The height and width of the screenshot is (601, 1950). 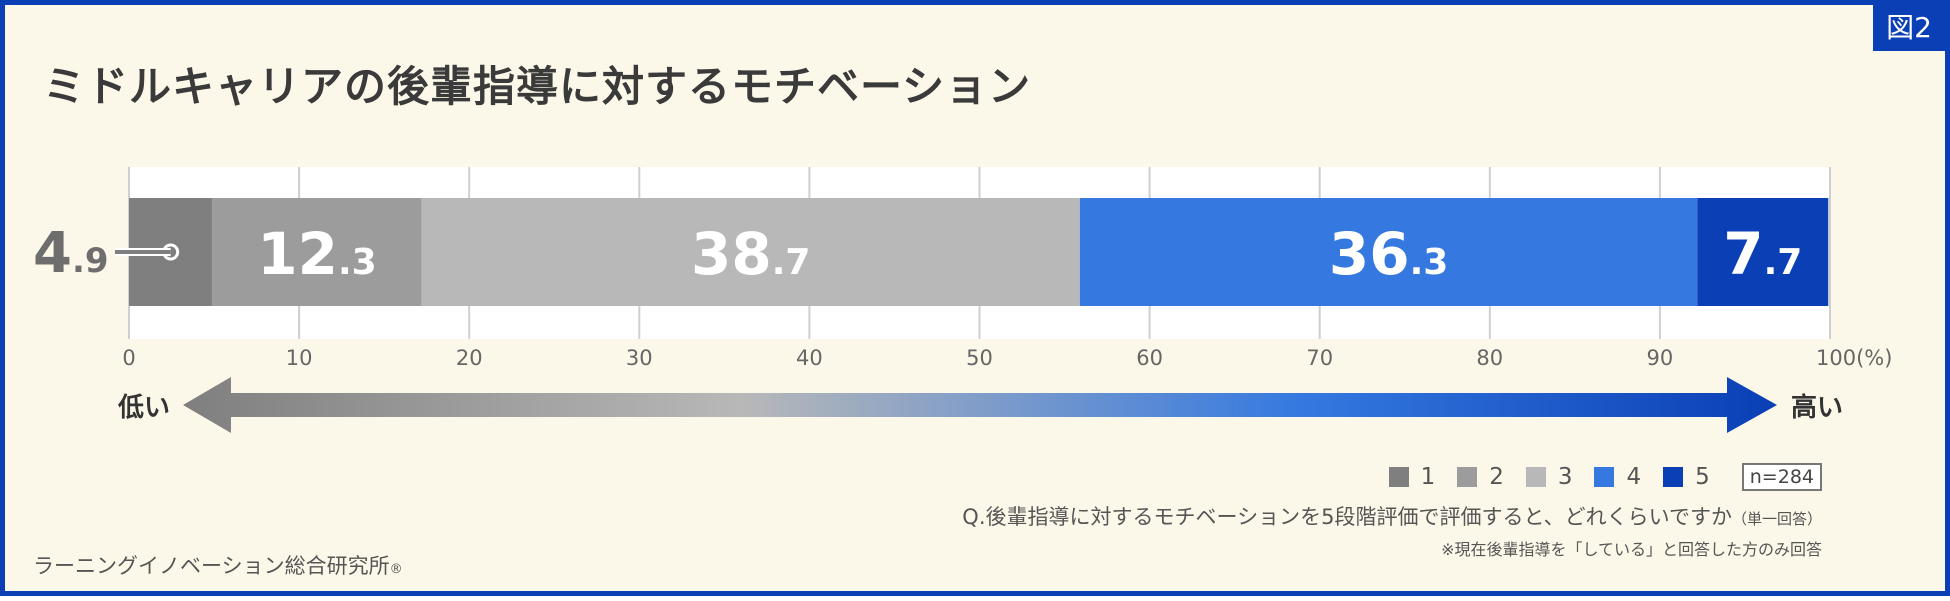 What do you see at coordinates (537, 86) in the screenshot?
I see `chart-title: ミドルキャリアの後輩指導に対するモチベーション` at bounding box center [537, 86].